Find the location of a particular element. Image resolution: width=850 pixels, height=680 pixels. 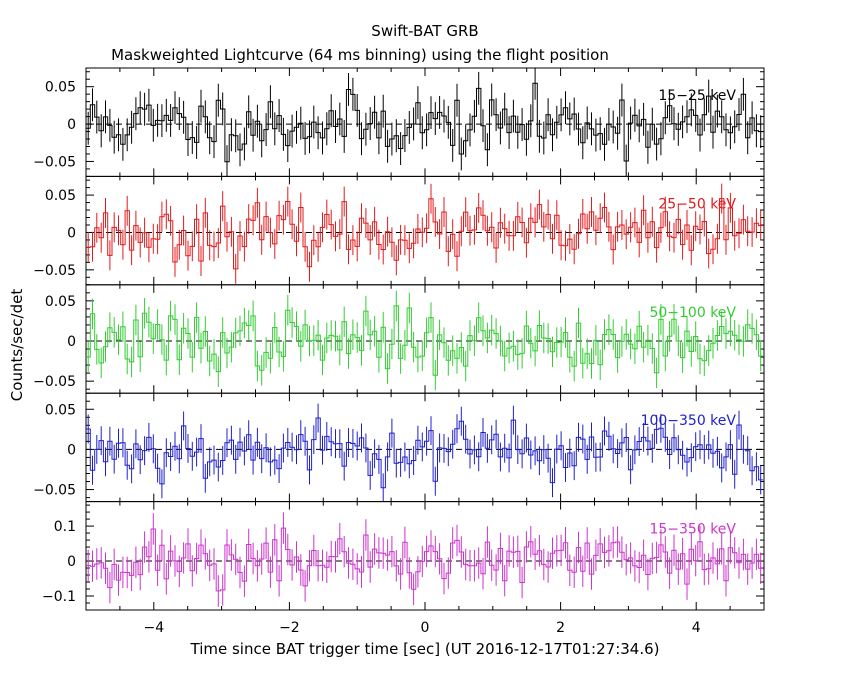

panel-5: −0.1 0 0.1 15−350 keV is located at coordinates (403, 556).